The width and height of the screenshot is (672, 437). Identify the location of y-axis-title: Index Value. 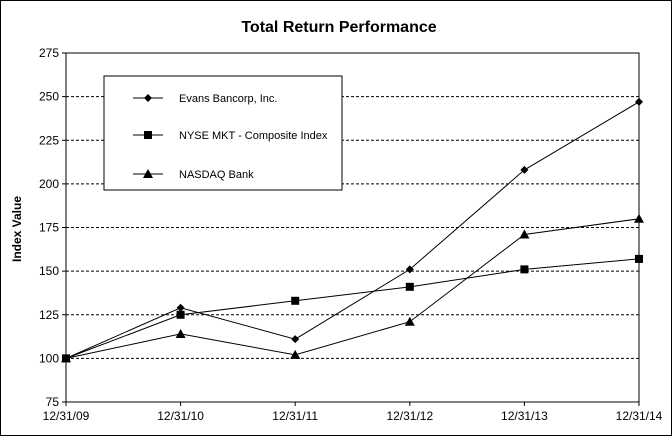
(17, 229).